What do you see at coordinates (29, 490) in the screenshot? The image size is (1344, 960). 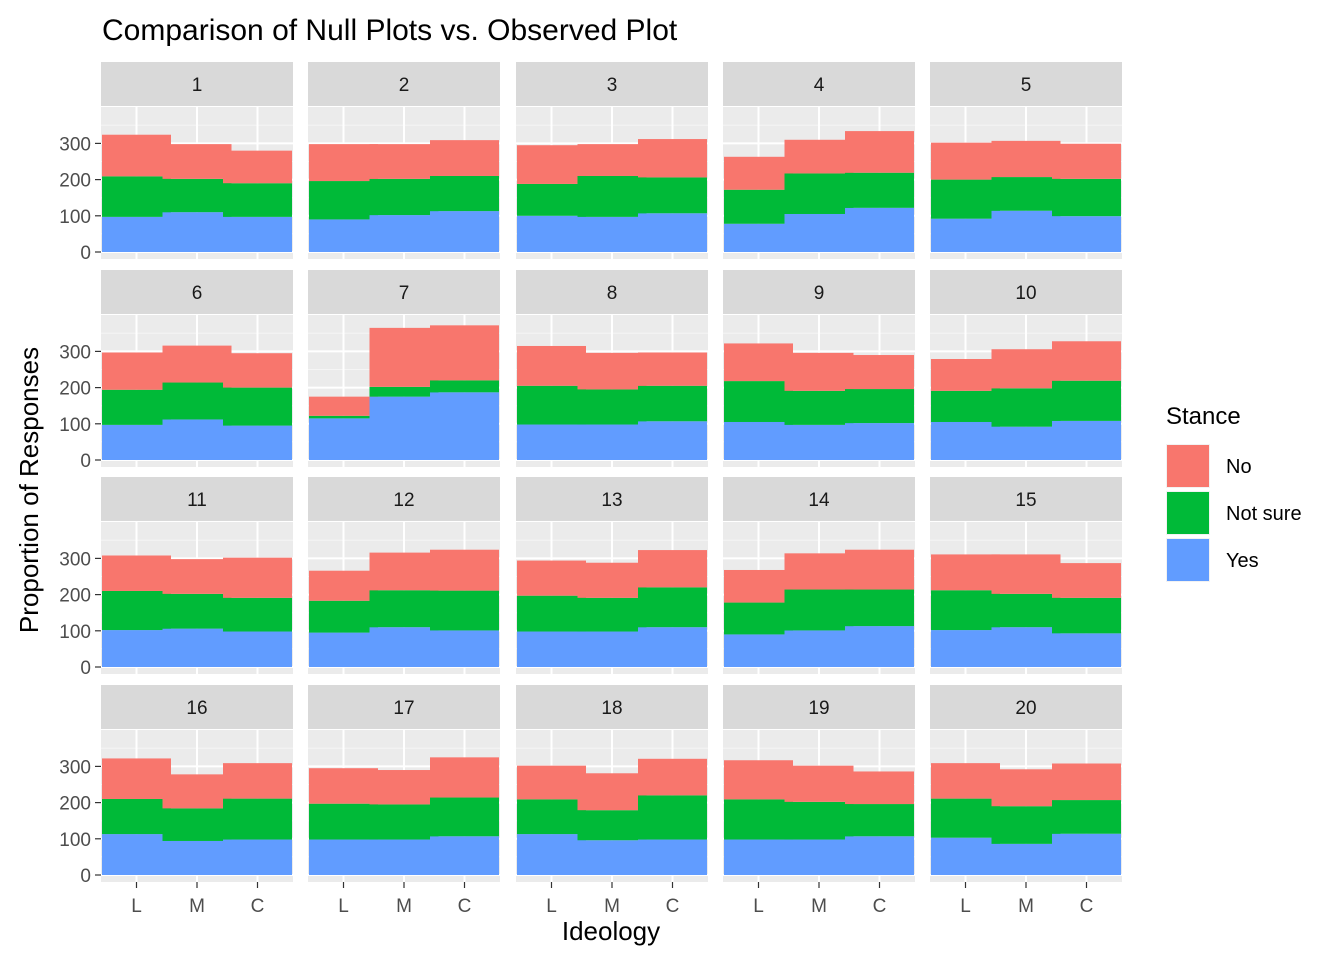 I see `y-axis-title: Proportion of Responses` at bounding box center [29, 490].